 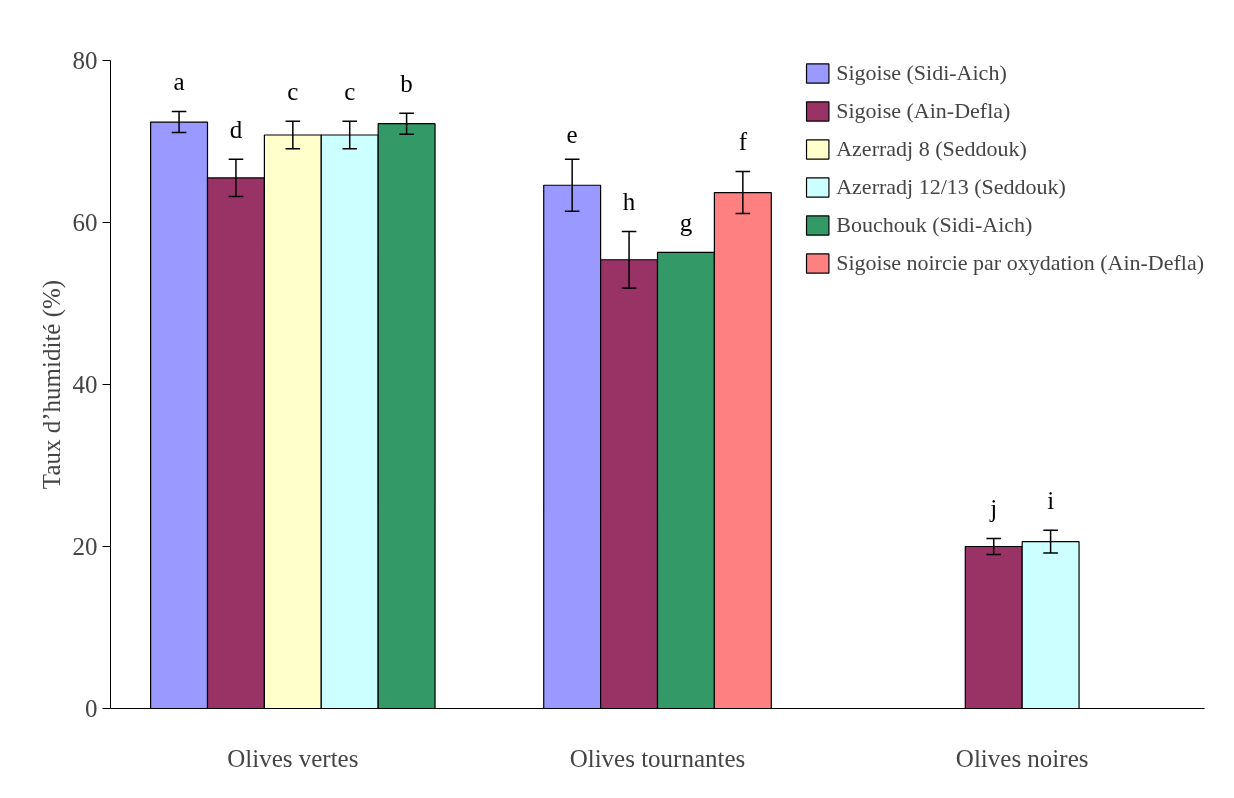 I want to click on data-label: j, so click(x=993, y=509).